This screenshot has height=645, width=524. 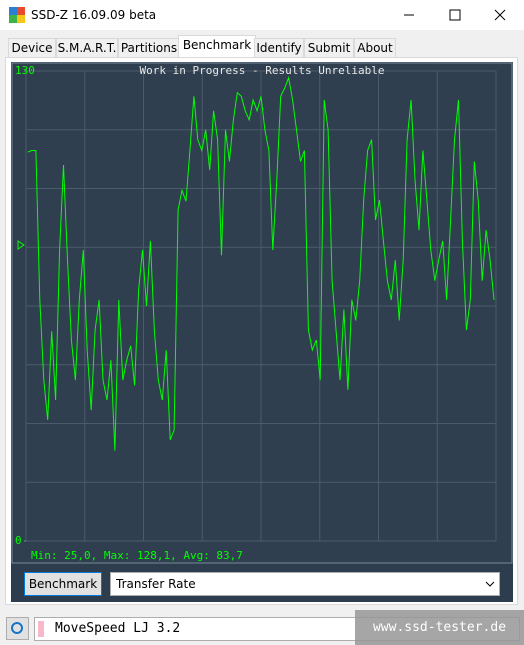 What do you see at coordinates (217, 46) in the screenshot?
I see `tab: Benchmark` at bounding box center [217, 46].